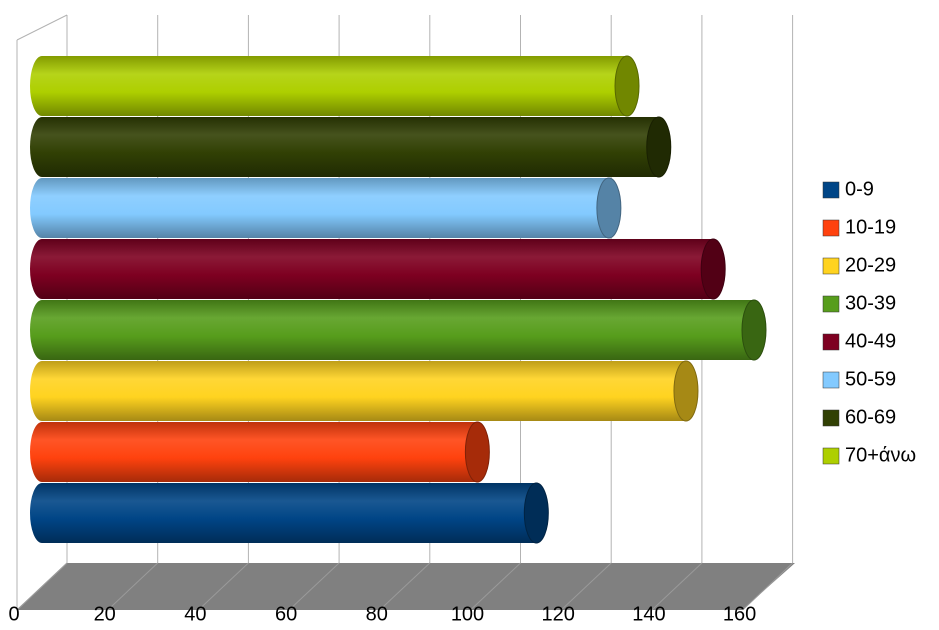  Describe the element at coordinates (870, 227) in the screenshot. I see `legend-label: 10-19` at that location.